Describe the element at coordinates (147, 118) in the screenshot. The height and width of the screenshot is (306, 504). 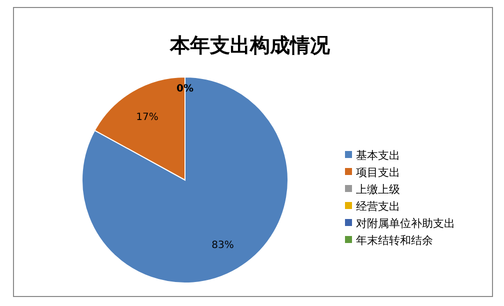
I see `data-label: 17%` at that location.